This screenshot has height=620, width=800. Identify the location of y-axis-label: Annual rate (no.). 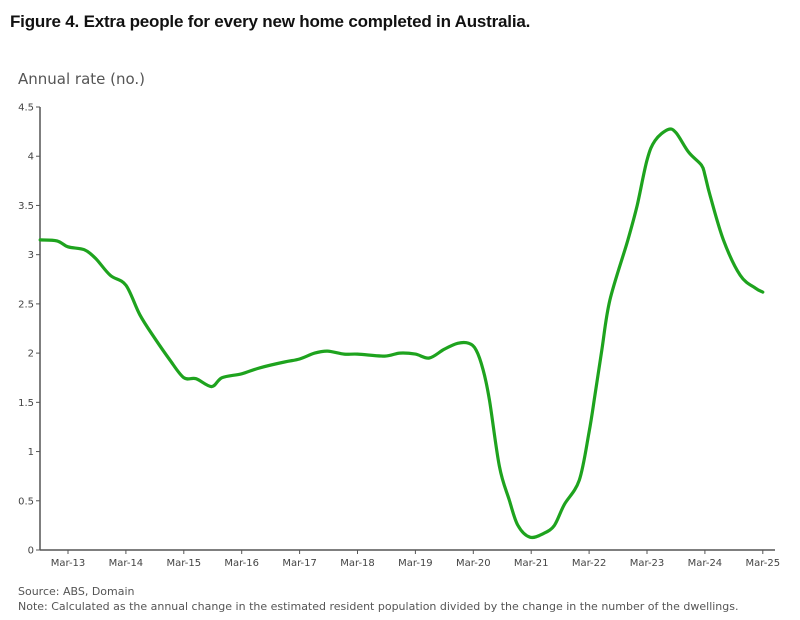
(82, 79).